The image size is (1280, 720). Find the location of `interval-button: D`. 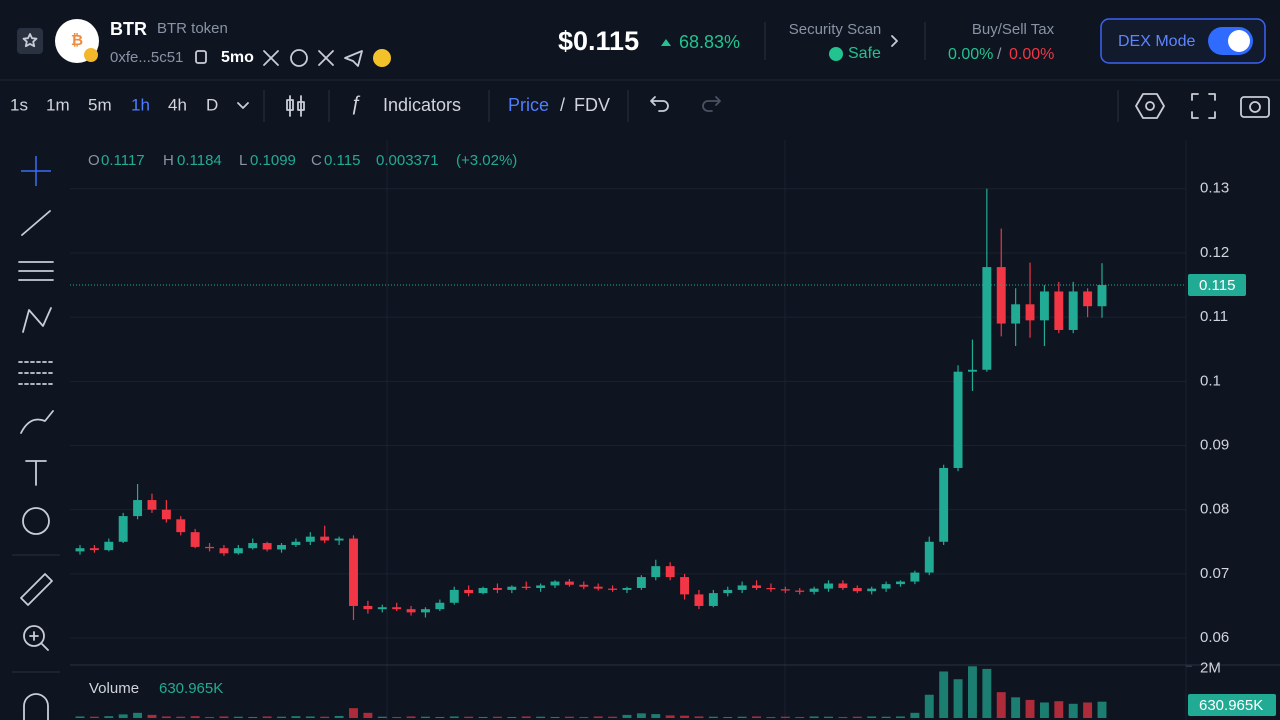

interval-button: D is located at coordinates (212, 104).